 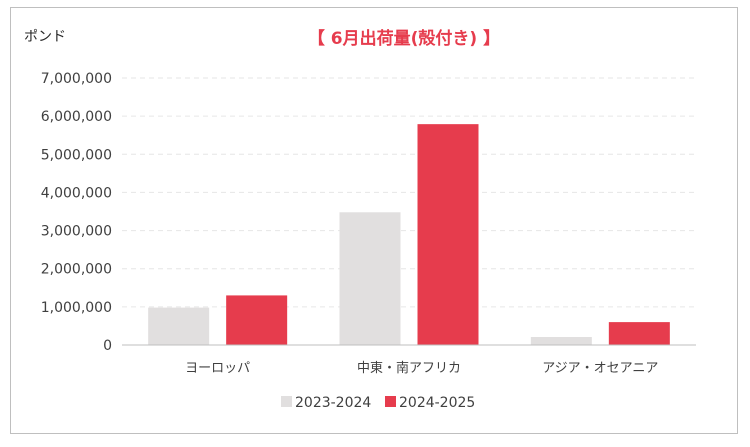 What do you see at coordinates (107, 346) in the screenshot?
I see `y-tick-label: 0` at bounding box center [107, 346].